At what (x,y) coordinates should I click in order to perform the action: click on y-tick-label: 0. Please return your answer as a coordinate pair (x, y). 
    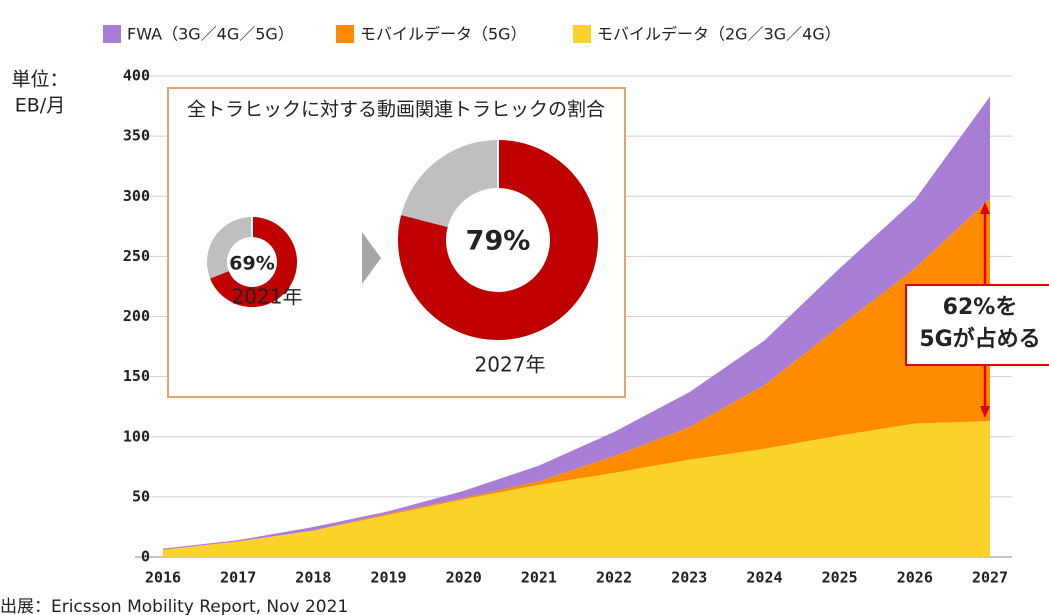
    Looking at the image, I should click on (145, 557).